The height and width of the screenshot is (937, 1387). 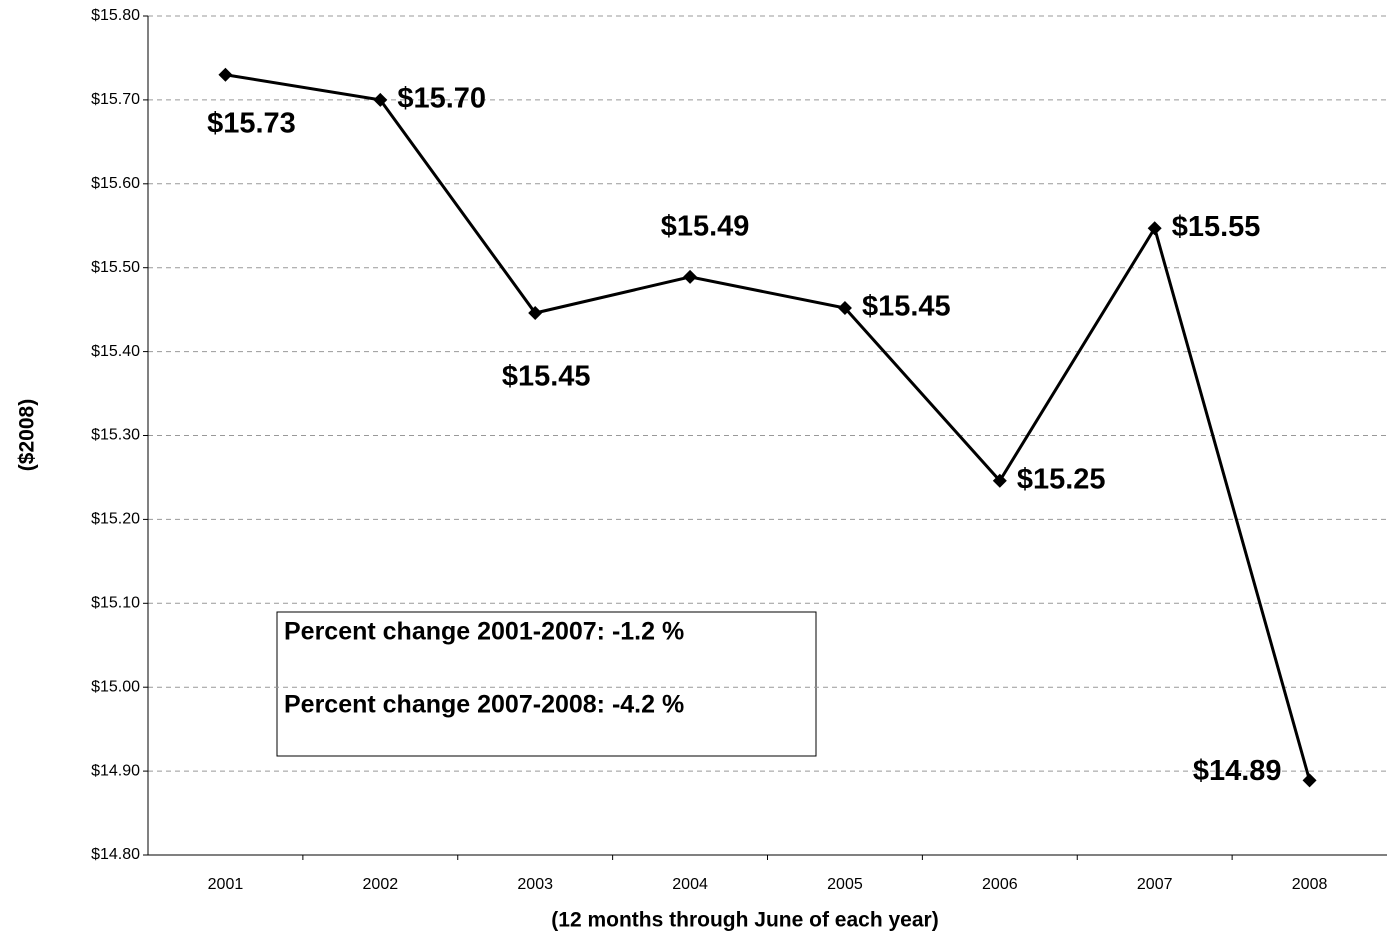 I want to click on data-label: $15.49, so click(x=705, y=227).